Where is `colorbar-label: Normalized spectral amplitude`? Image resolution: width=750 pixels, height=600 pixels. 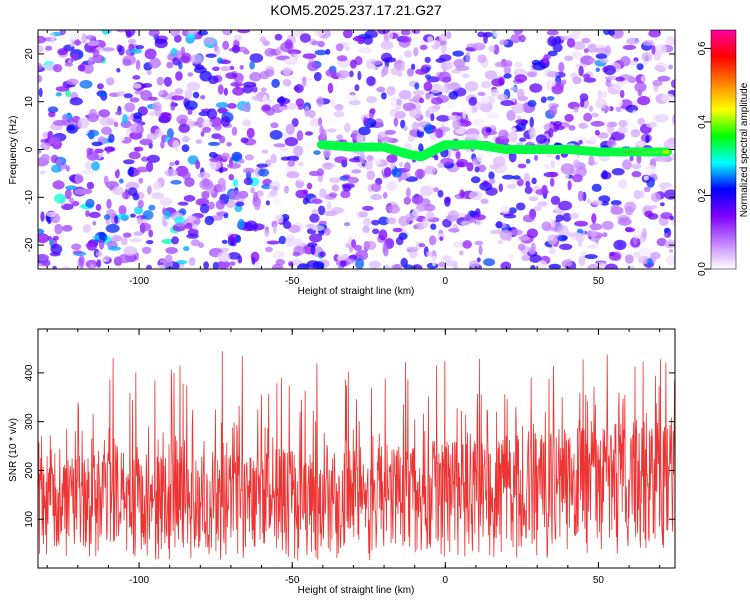
colorbar-label: Normalized spectral amplitude is located at coordinates (744, 149).